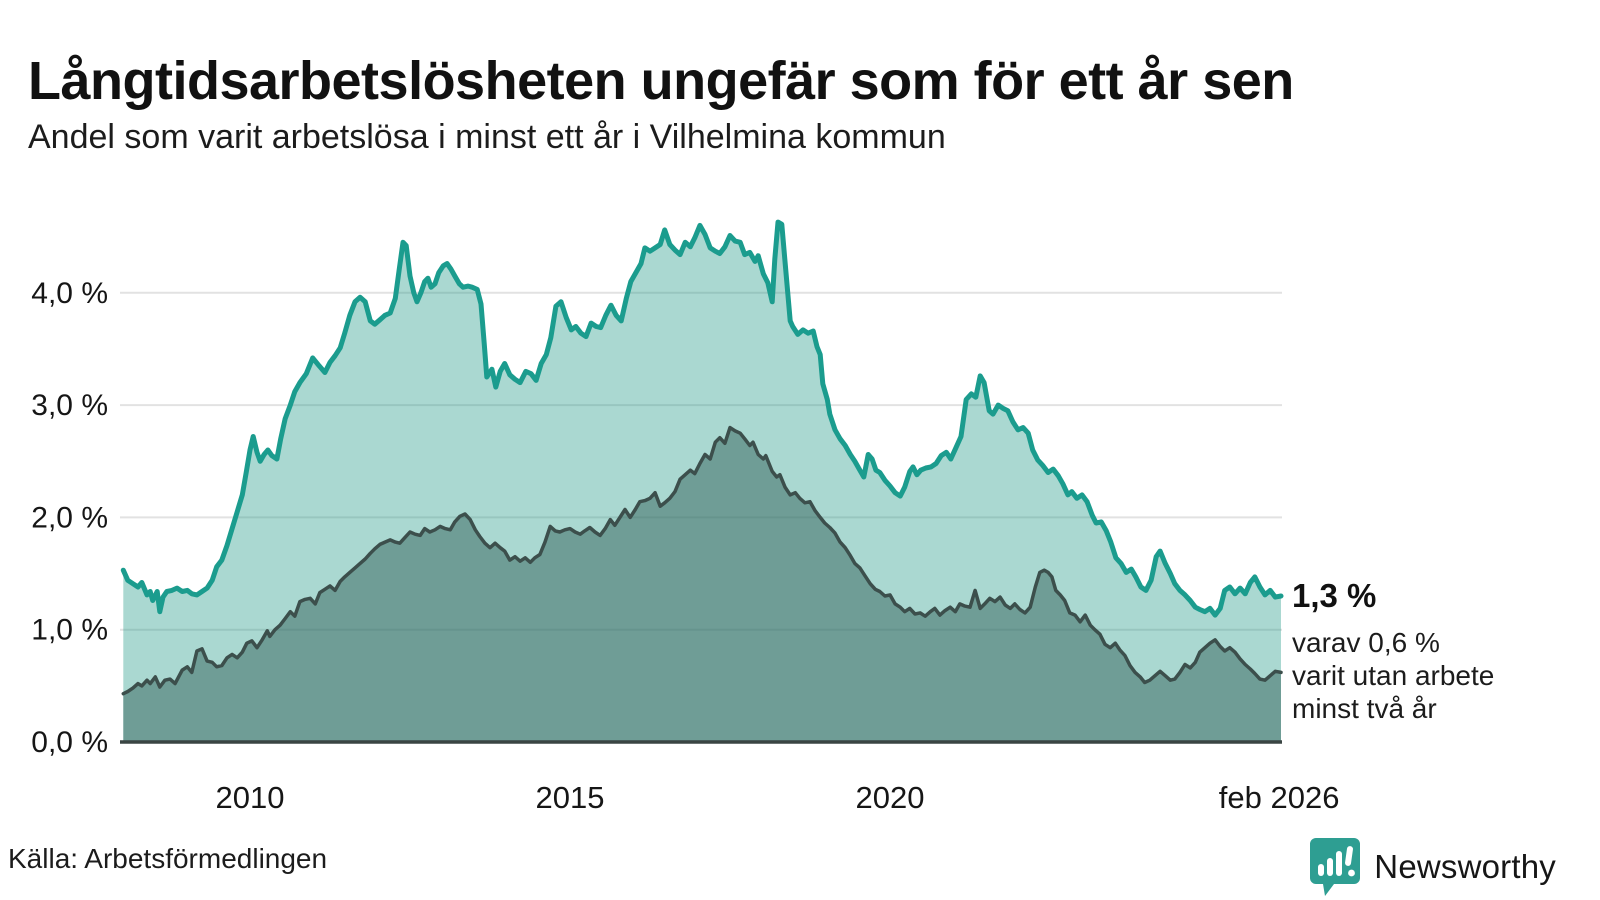 The image size is (1600, 900). Describe the element at coordinates (890, 797) in the screenshot. I see `x-tick-label: 2020` at that location.